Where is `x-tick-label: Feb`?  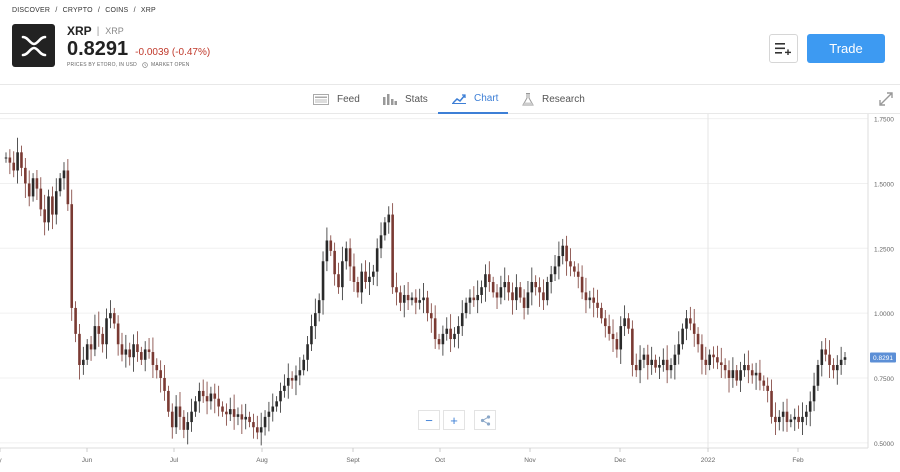 x-tick-label: Feb is located at coordinates (798, 460).